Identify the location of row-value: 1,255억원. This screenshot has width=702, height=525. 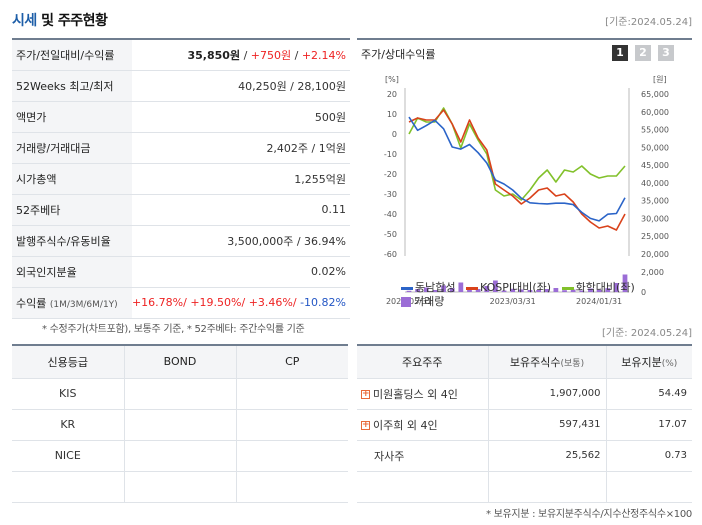
(240, 179).